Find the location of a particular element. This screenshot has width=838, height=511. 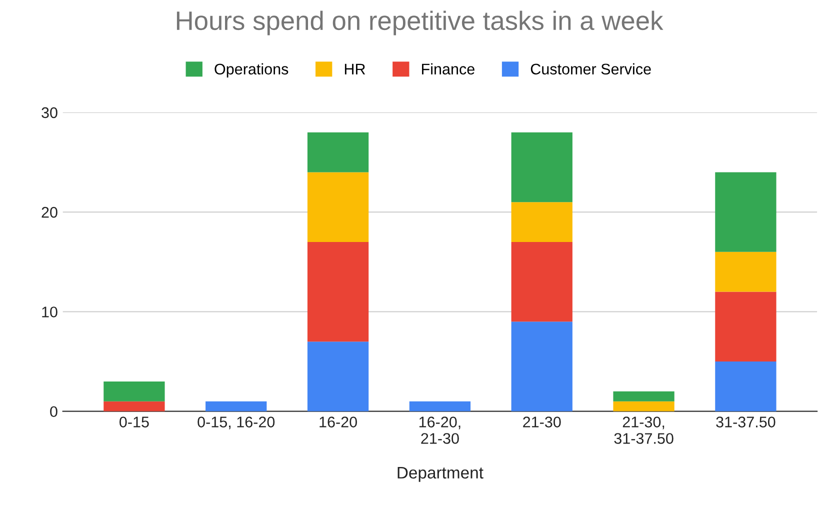

x-tick-label: 21-30 is located at coordinates (542, 422).